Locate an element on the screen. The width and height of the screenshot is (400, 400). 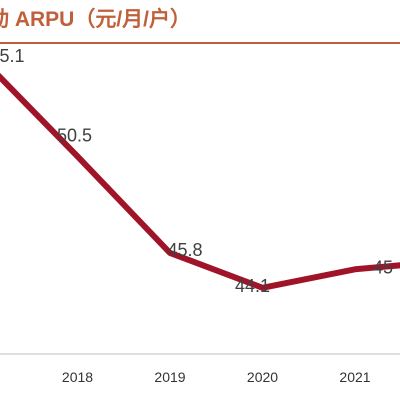
data-label: 44.1 is located at coordinates (252, 286).